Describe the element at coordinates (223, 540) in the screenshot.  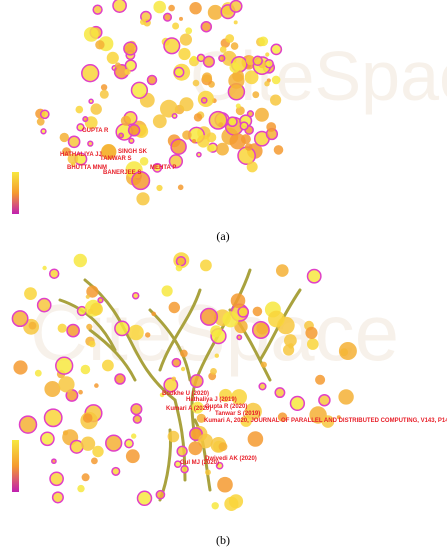
I see `caption: (b)` at that location.